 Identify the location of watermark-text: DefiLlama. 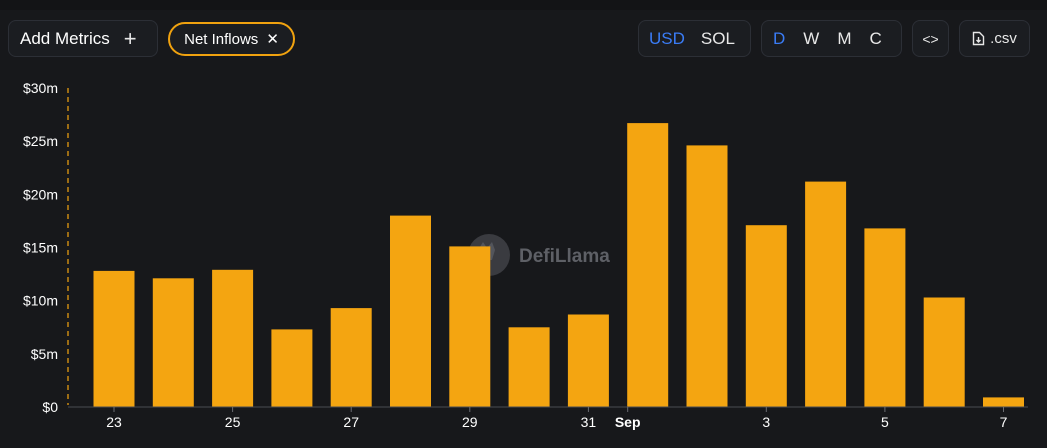
(564, 256).